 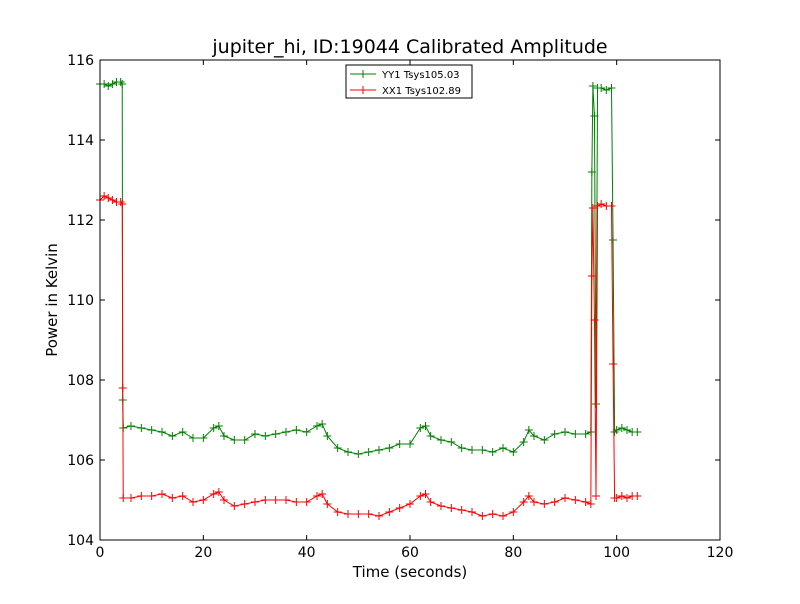 What do you see at coordinates (420, 75) in the screenshot?
I see `legend-label: YY1 Tsys105.03` at bounding box center [420, 75].